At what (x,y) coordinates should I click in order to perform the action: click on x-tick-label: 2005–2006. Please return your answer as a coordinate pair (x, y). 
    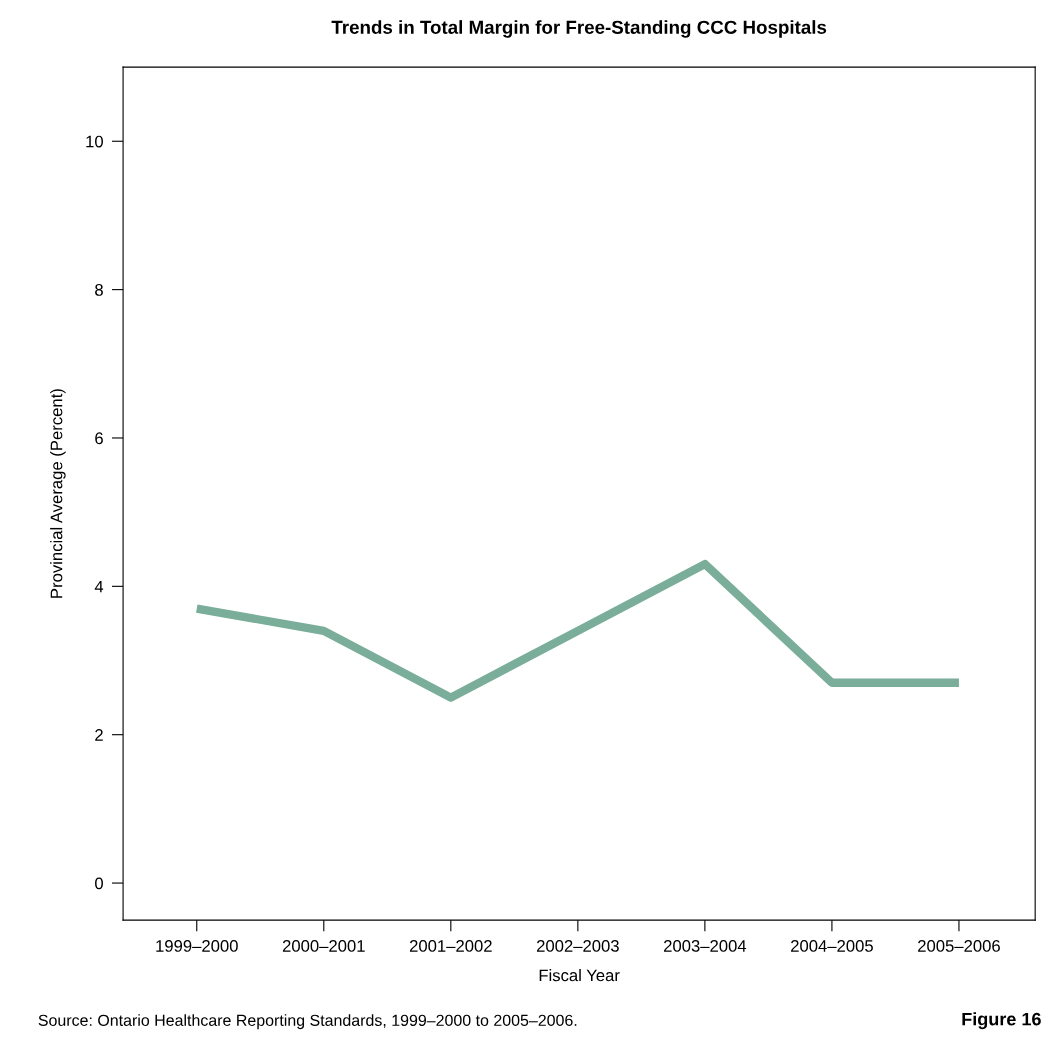
    Looking at the image, I should click on (959, 946).